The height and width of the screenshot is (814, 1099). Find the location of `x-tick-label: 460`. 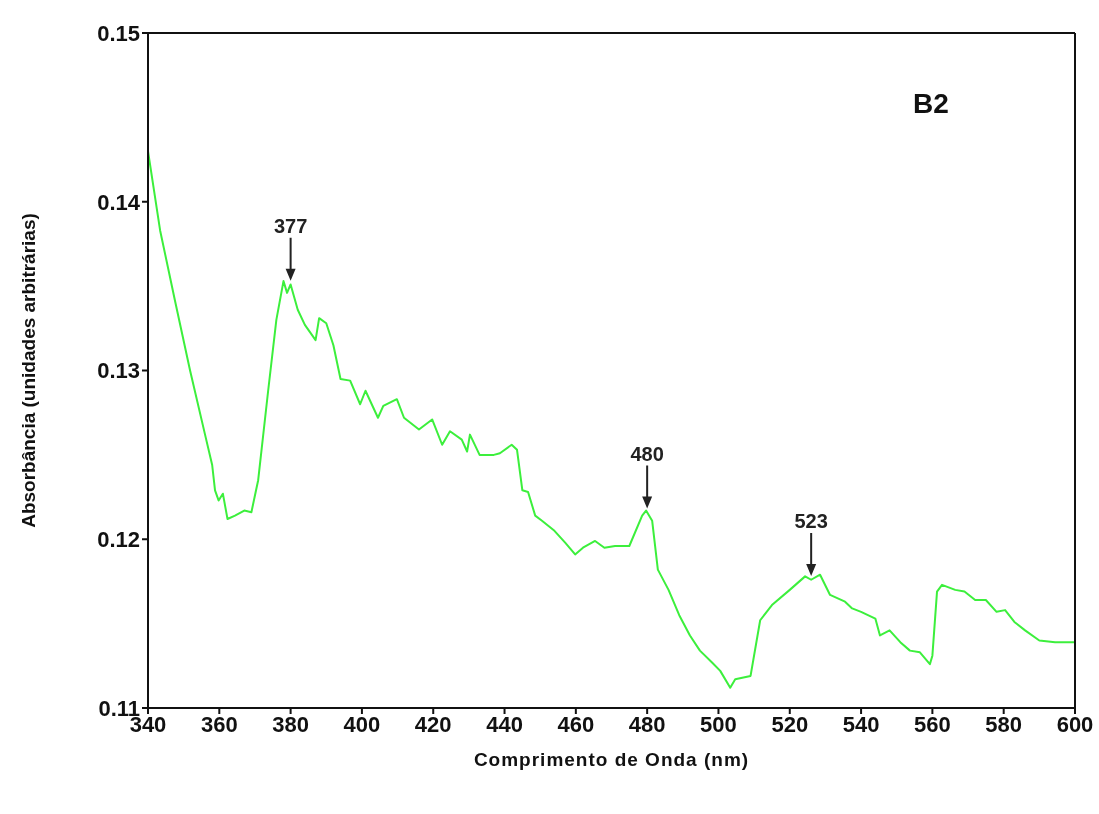

x-tick-label: 460 is located at coordinates (576, 724).